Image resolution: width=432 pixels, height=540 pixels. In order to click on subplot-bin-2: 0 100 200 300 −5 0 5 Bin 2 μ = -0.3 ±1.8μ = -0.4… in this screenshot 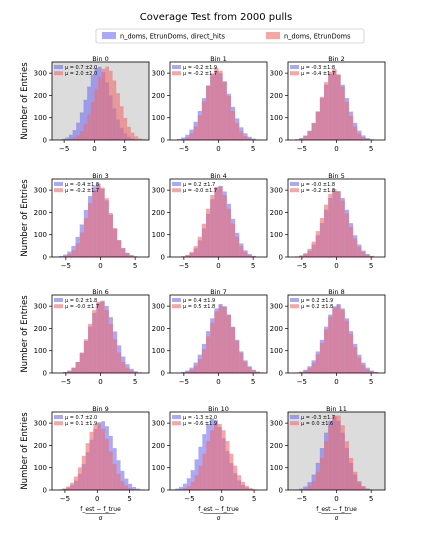, I will do `click(328, 104)`.